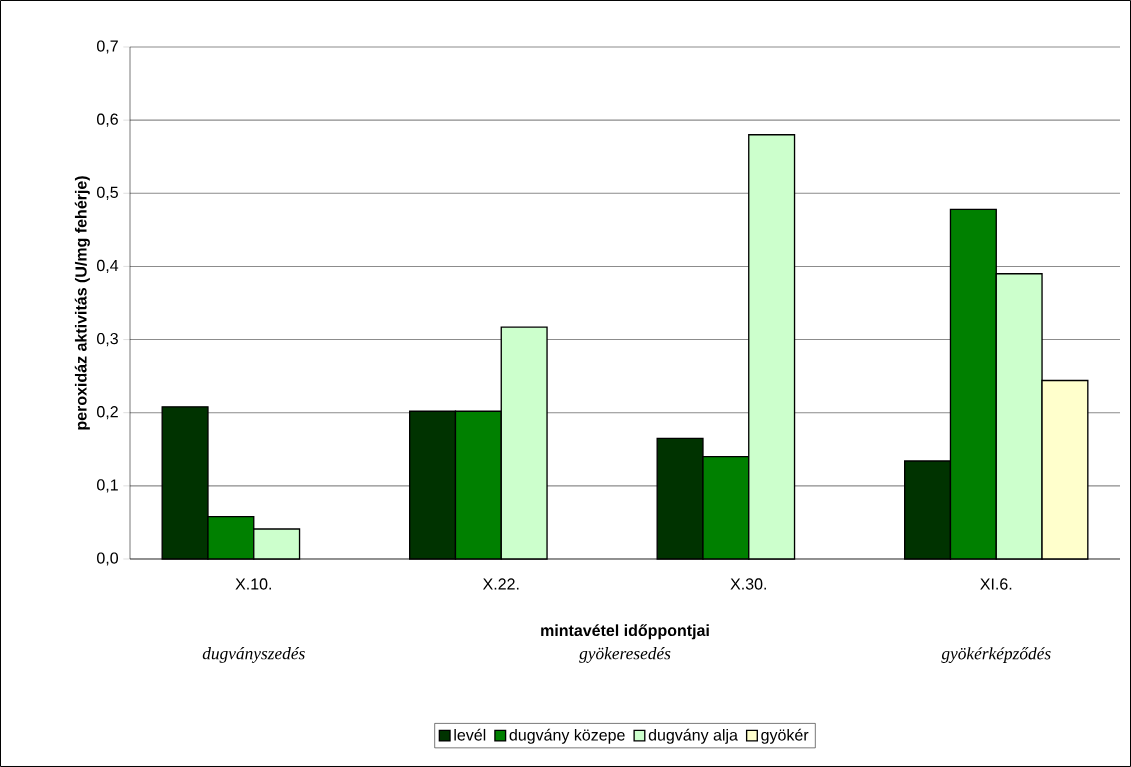 This screenshot has height=767, width=1131. I want to click on y-tick-label: 0,1, so click(107, 486).